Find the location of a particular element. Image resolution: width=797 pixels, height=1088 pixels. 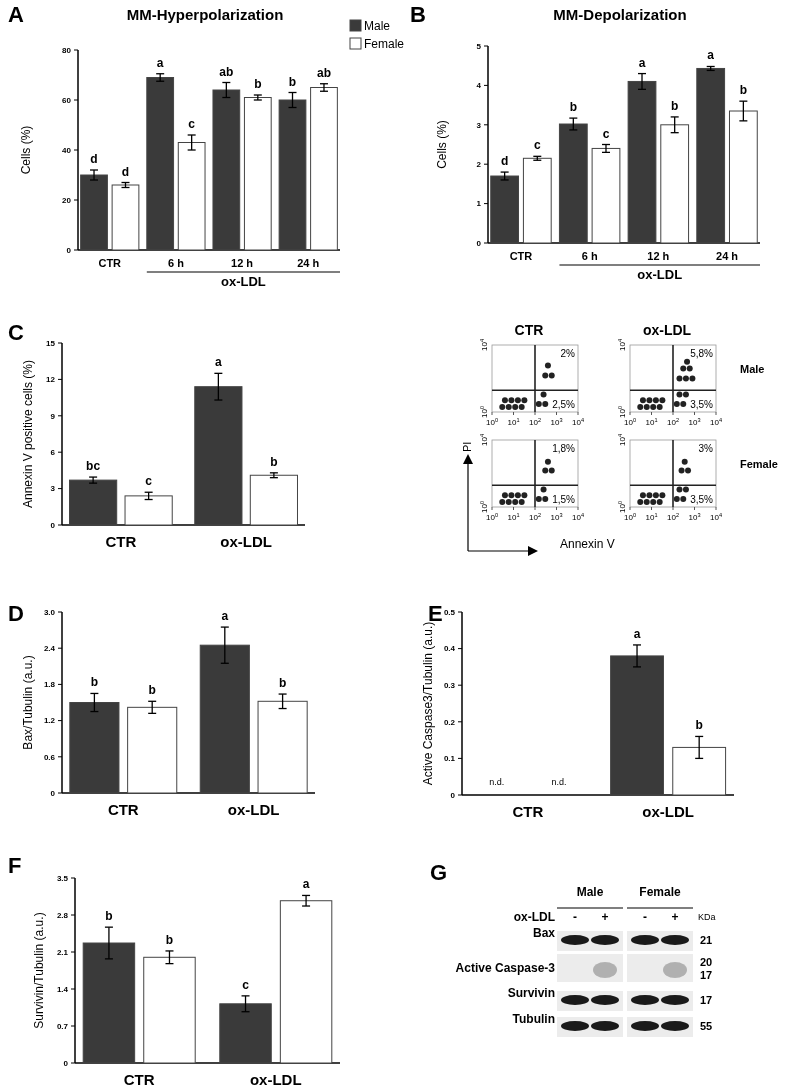

annotation: 1,5% is located at coordinates (564, 499).